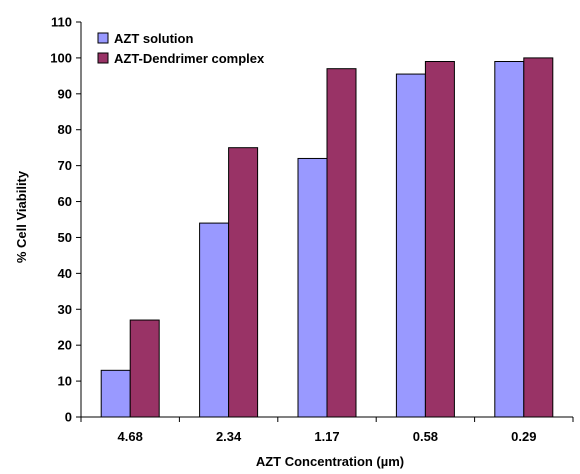 This screenshot has width=580, height=474. I want to click on y-tick-label: 40, so click(65, 273).